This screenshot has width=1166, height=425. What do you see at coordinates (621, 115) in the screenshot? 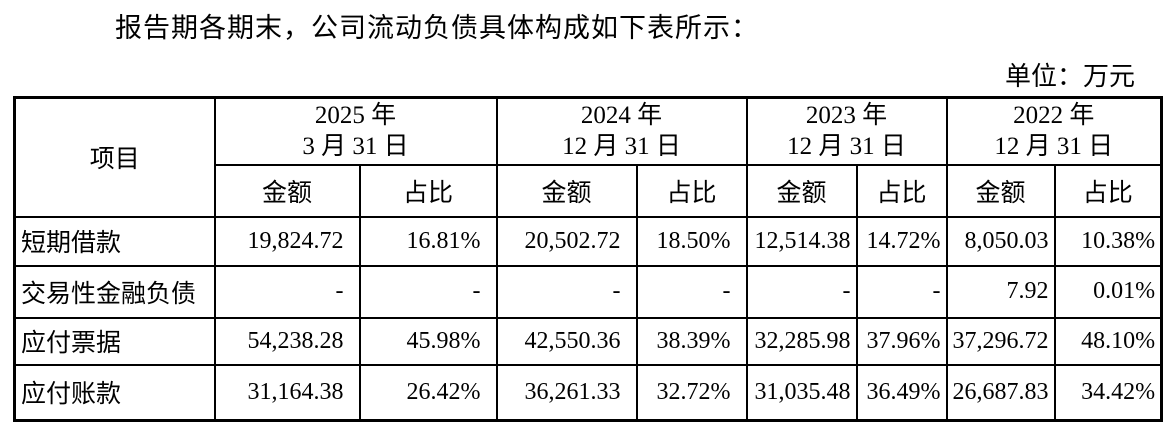
I see `period-year: 2024 年` at bounding box center [621, 115].